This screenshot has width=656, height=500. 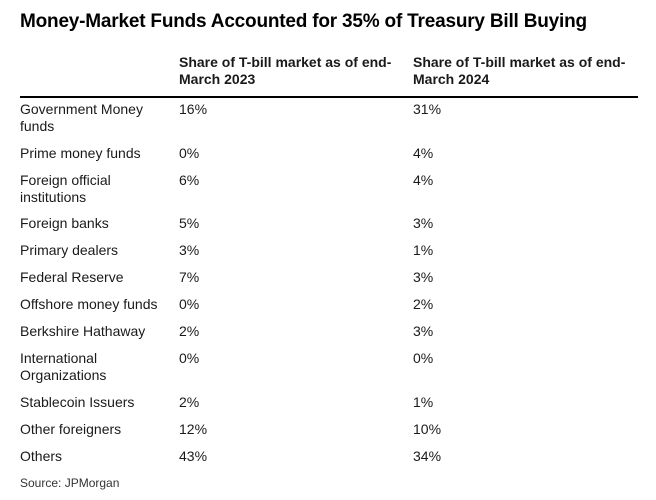 I want to click on row-label-line: Berkshire Hathaway, so click(x=83, y=331).